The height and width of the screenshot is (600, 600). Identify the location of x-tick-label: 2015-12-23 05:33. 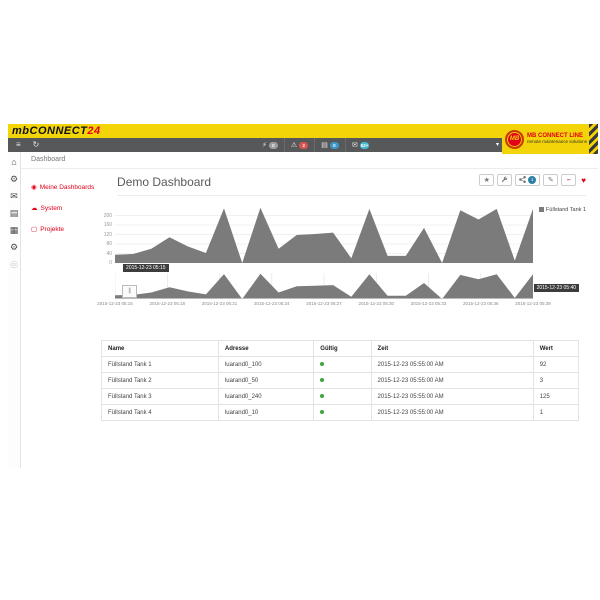
(428, 303).